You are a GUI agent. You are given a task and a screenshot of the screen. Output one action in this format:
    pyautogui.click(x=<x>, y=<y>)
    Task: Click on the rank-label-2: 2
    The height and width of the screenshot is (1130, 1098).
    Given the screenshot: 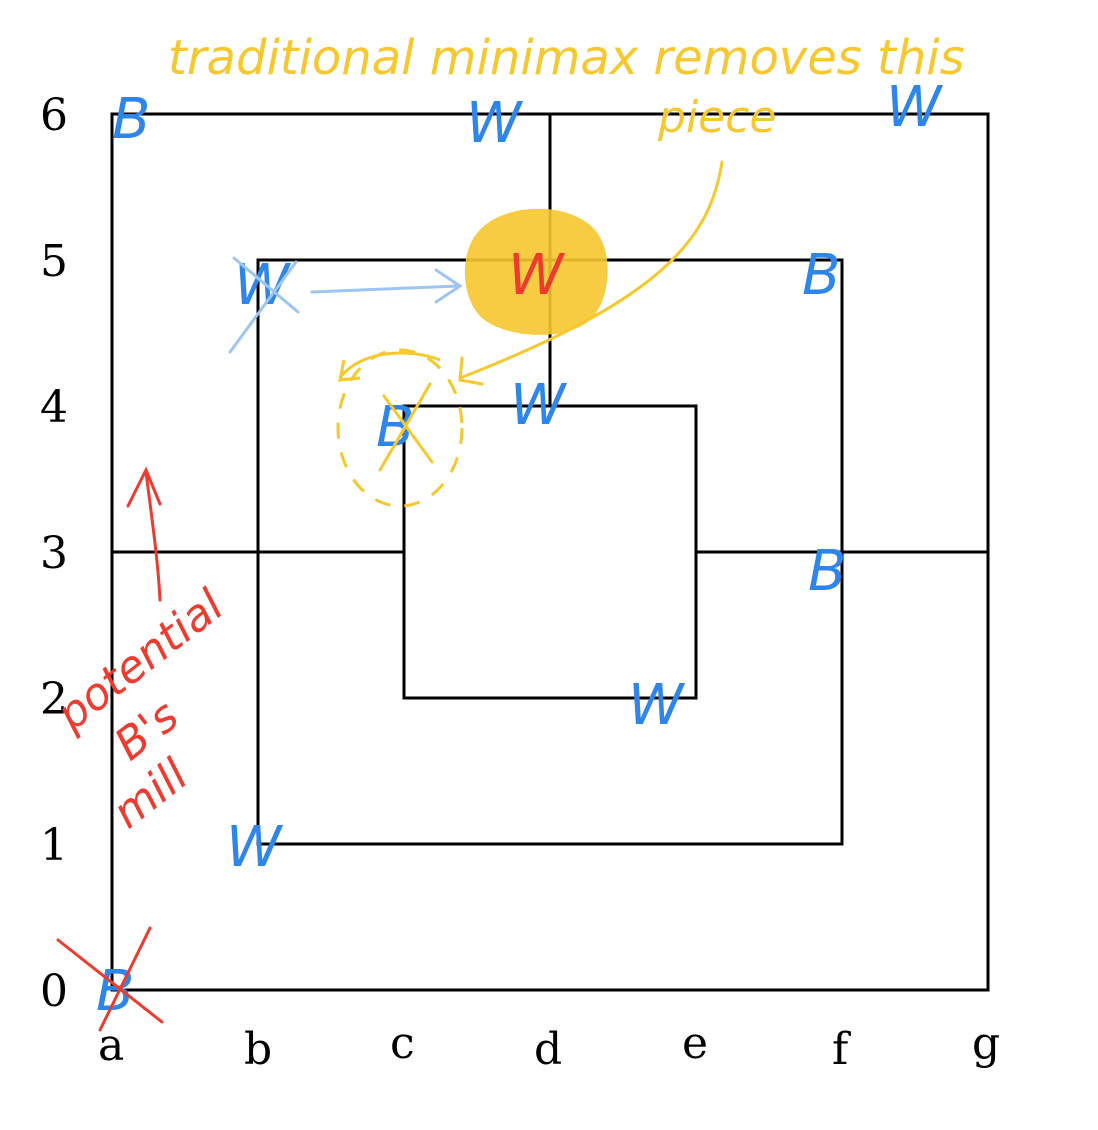 What is the action you would take?
    pyautogui.click(x=54, y=699)
    